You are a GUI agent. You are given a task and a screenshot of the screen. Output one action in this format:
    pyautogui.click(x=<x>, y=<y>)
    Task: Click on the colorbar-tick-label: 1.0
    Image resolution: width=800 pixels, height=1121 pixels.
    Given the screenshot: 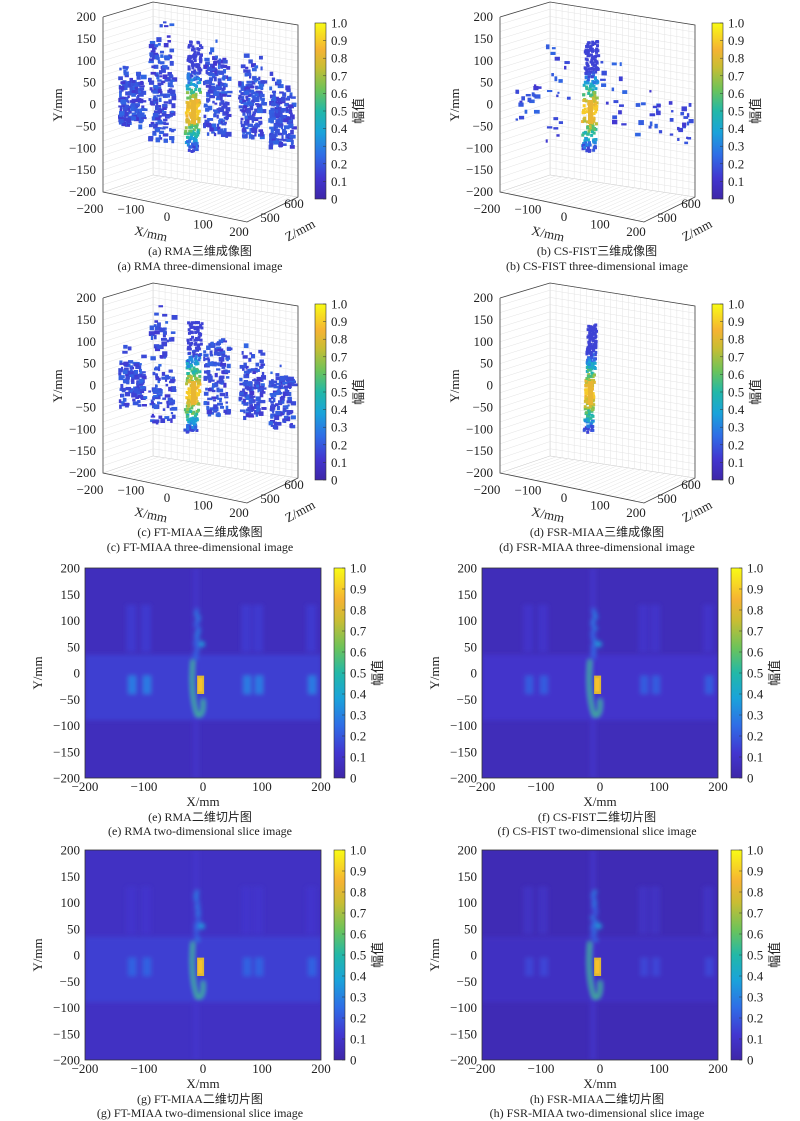 What is the action you would take?
    pyautogui.click(x=339, y=23)
    